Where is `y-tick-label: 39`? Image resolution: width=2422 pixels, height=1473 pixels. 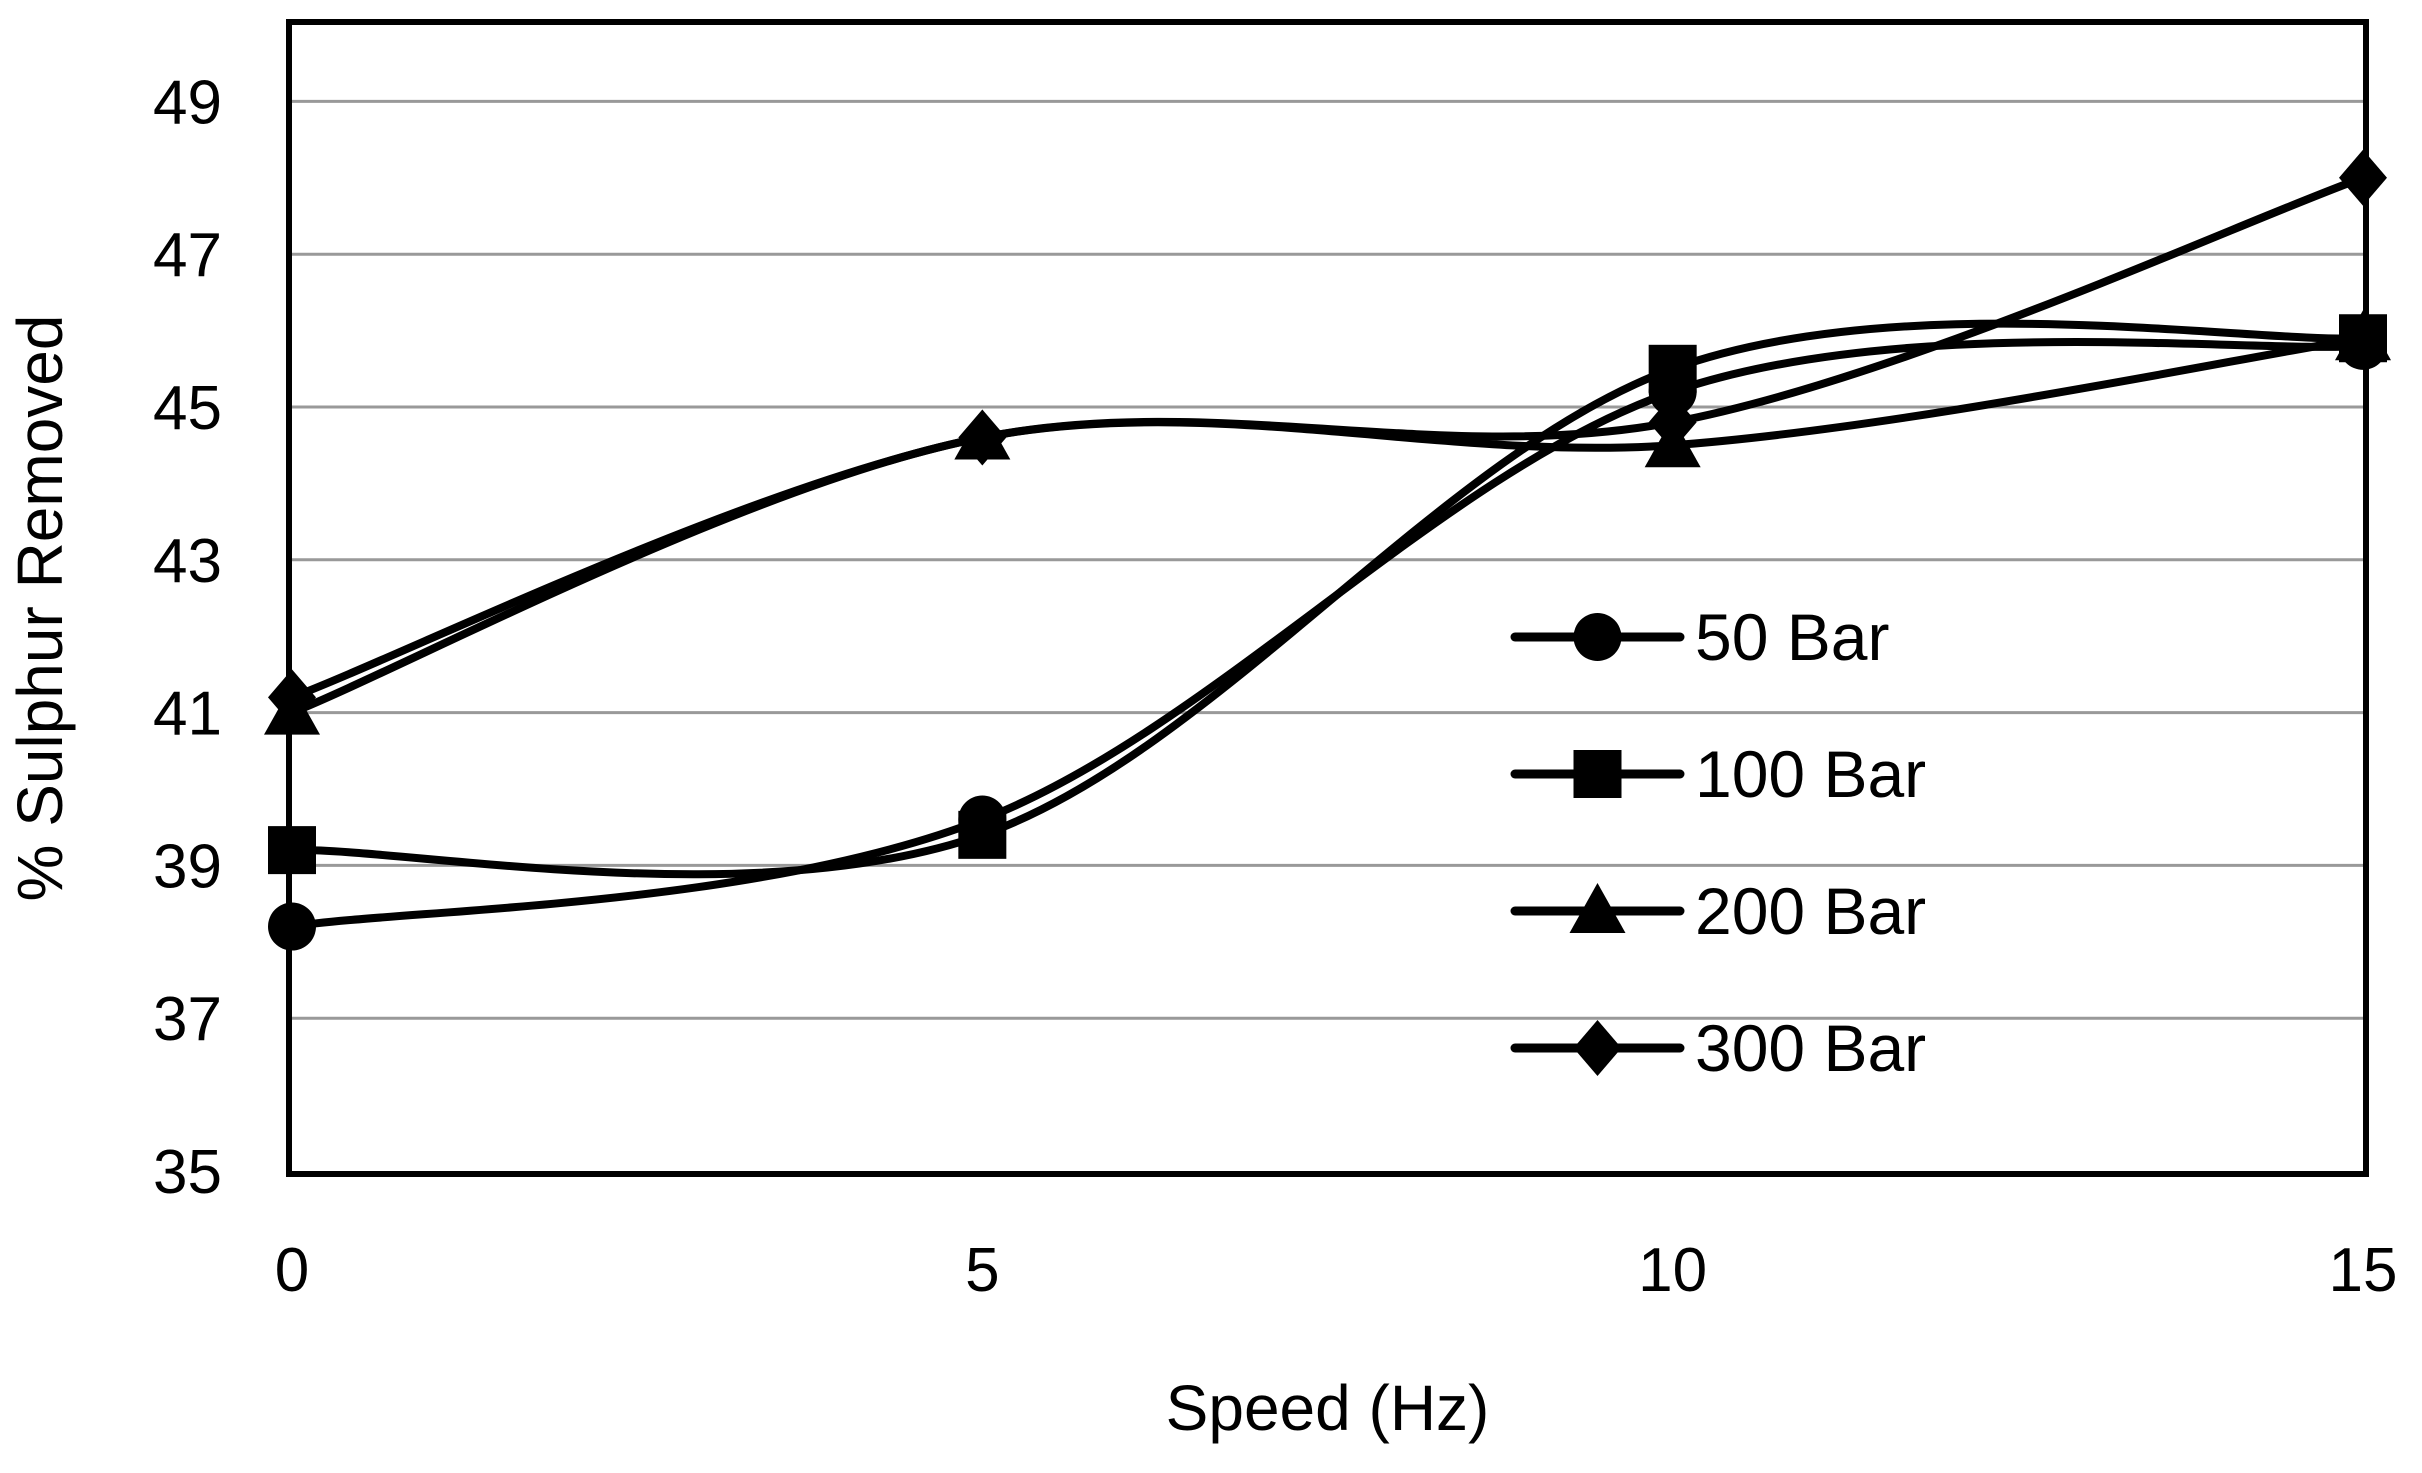
y-tick-label: 39 is located at coordinates (187, 866).